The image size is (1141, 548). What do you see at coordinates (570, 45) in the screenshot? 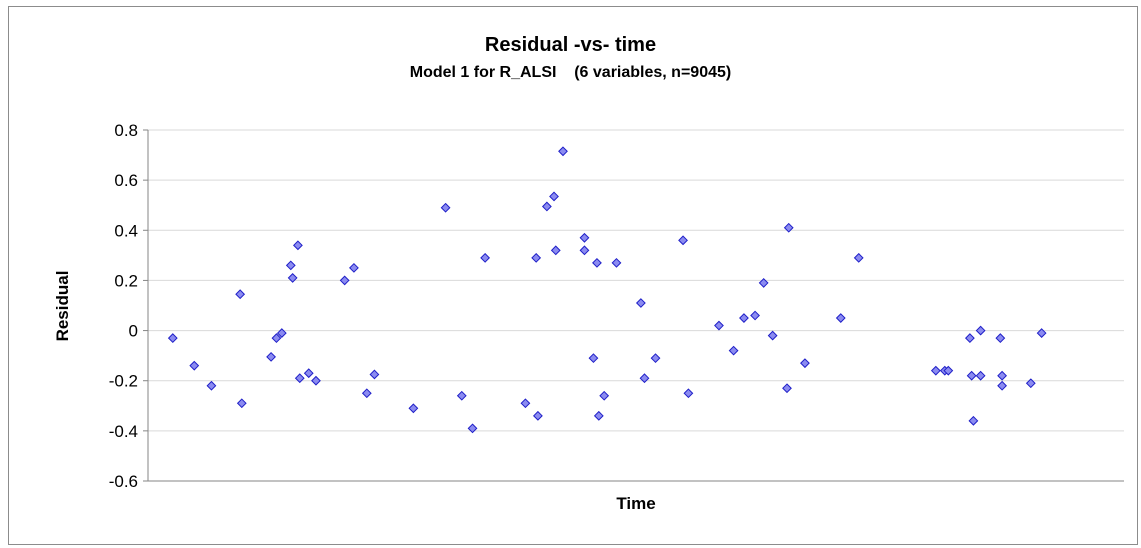
I see `chart-title: Residual -vs- time` at bounding box center [570, 45].